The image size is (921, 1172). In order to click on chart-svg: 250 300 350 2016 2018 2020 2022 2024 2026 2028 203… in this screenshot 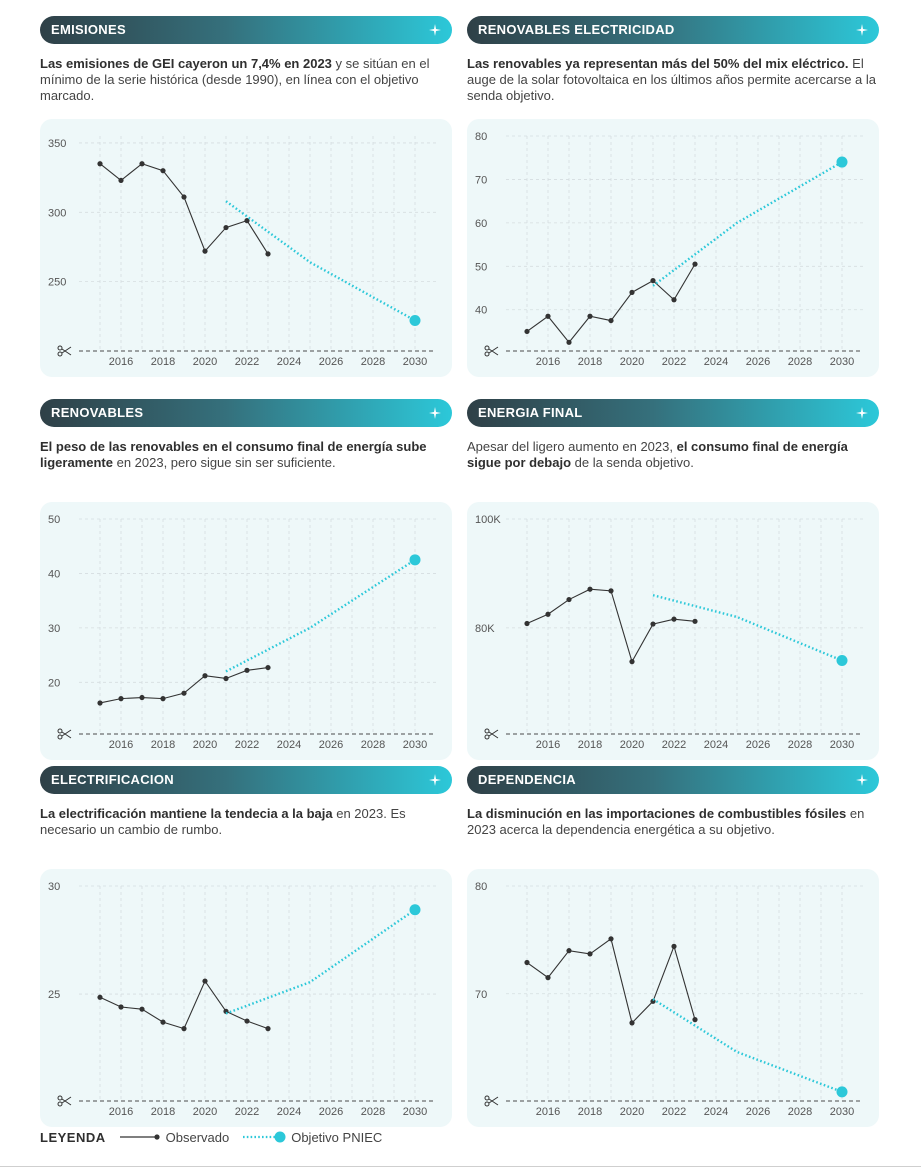, I will do `click(242, 252)`.